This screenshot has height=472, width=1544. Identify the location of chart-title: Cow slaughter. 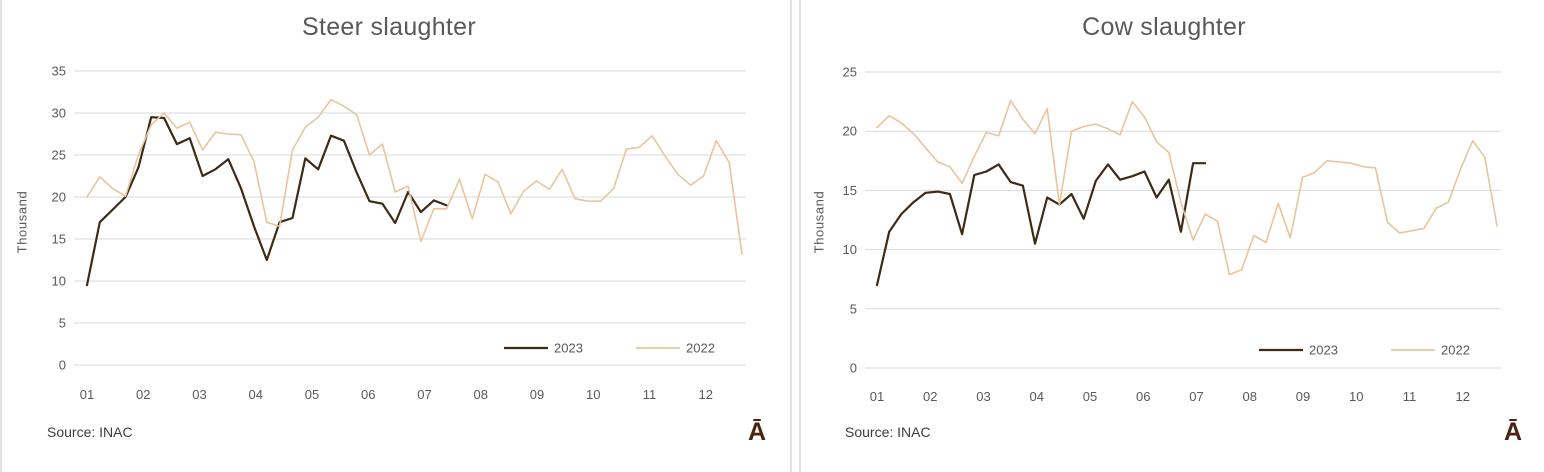
(1164, 27).